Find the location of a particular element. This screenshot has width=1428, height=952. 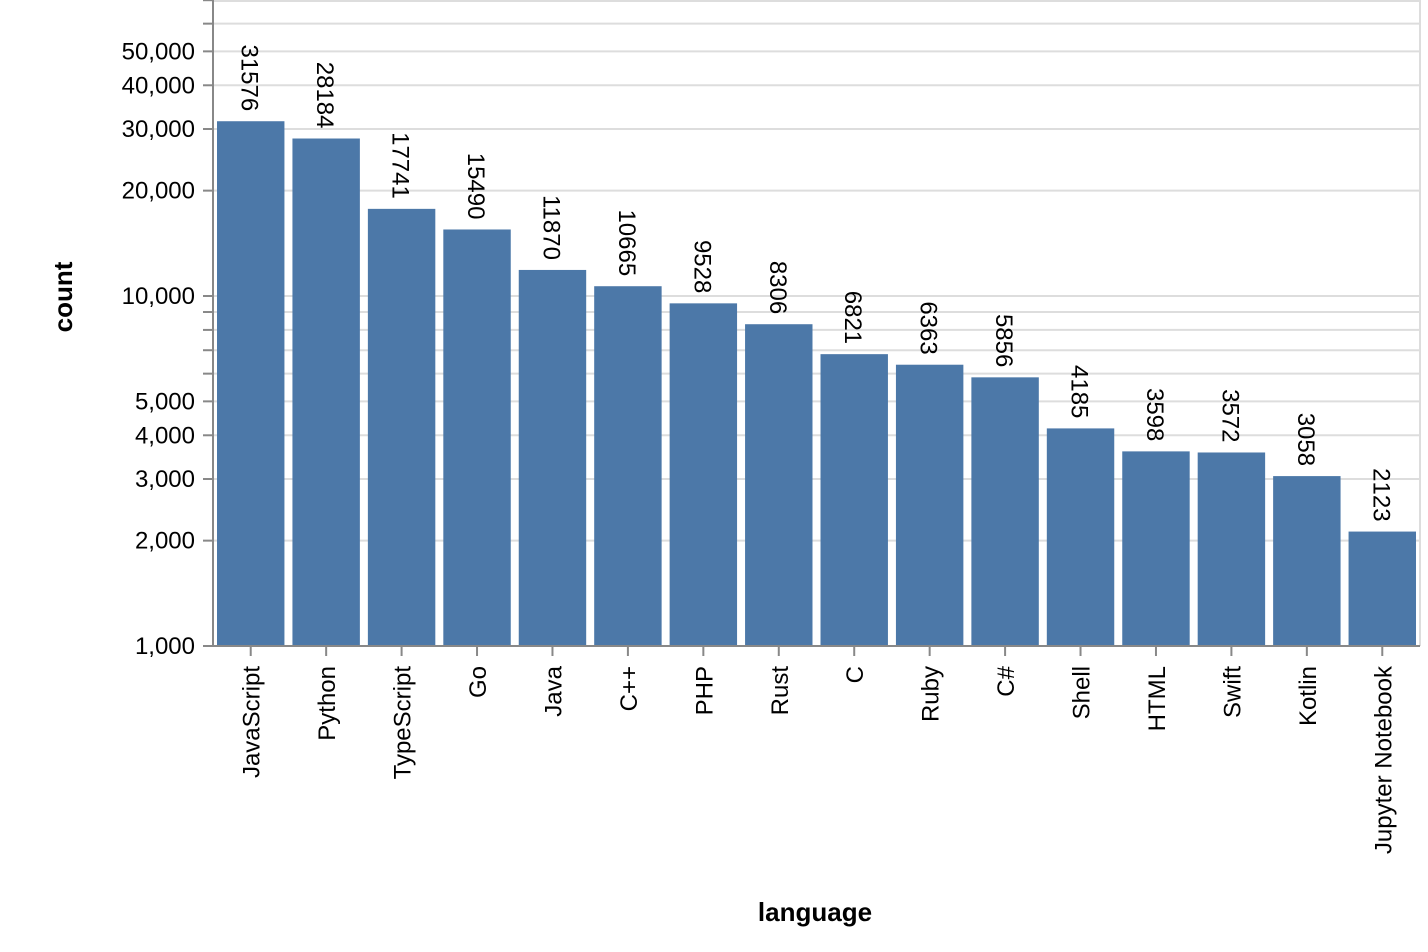

y-tick-label: 30,000 is located at coordinates (158, 129).